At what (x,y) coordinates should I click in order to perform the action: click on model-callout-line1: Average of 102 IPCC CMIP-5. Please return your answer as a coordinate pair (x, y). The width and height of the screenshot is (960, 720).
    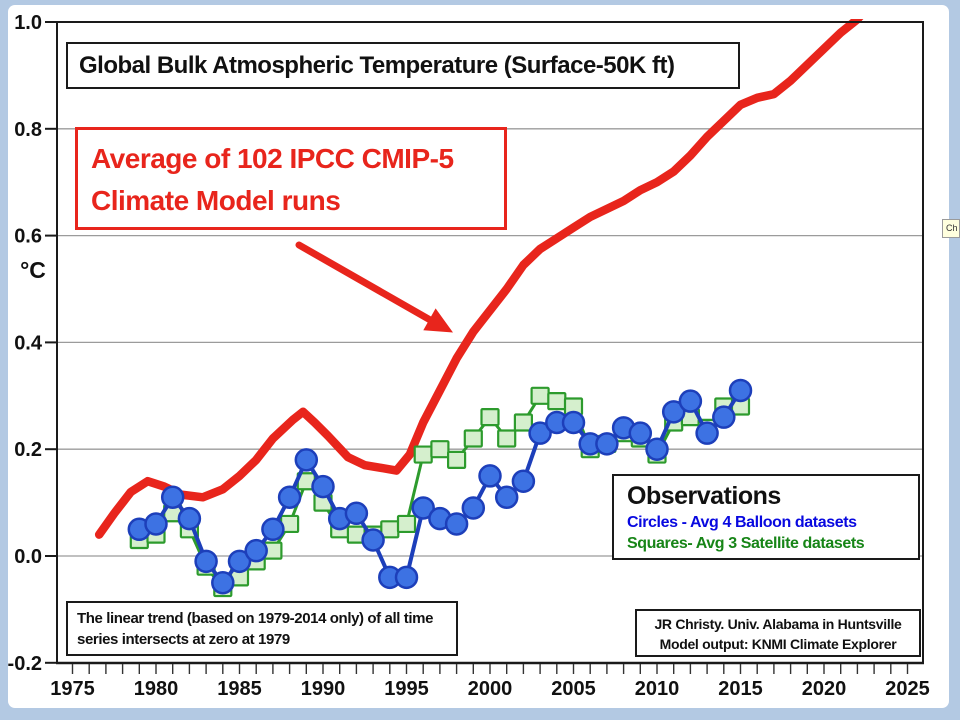
    Looking at the image, I should click on (272, 158).